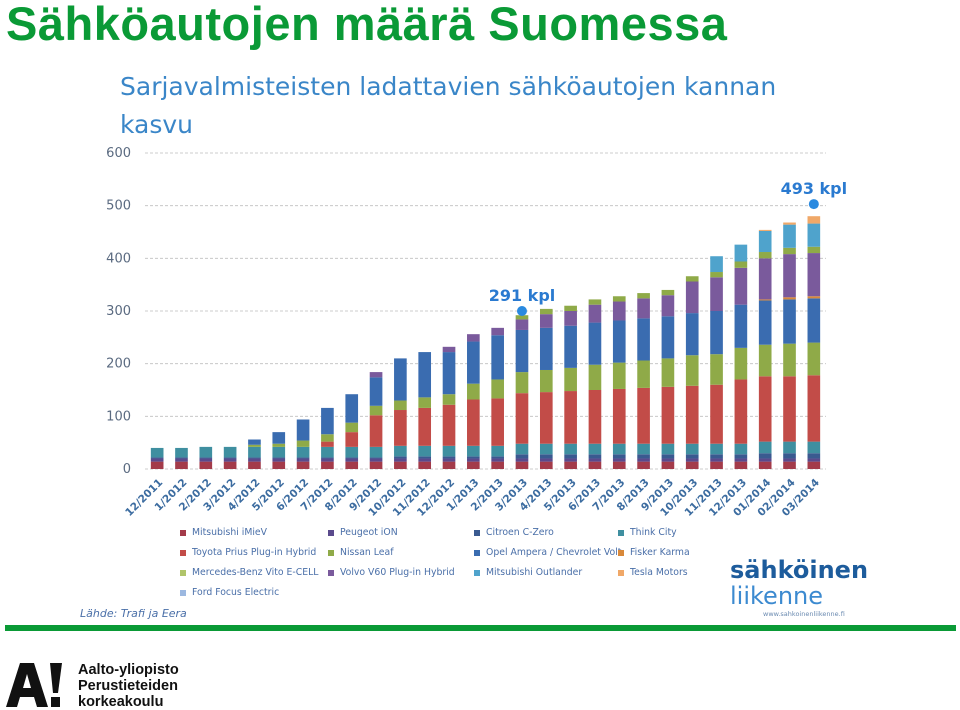 Image resolution: width=960 pixels, height=710 pixels. What do you see at coordinates (546, 532) in the screenshot?
I see `legend-item: Citroen C-Zero` at bounding box center [546, 532].